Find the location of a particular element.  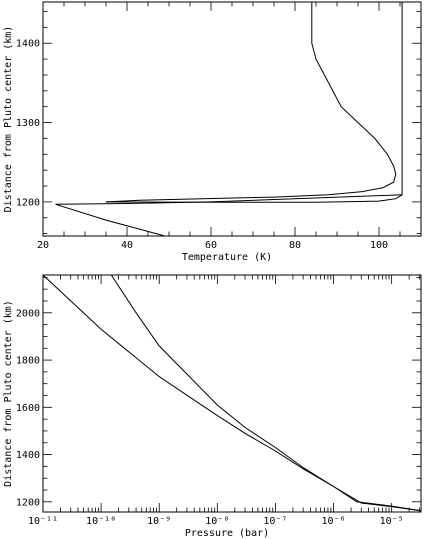

x-tick-label: 100 is located at coordinates (379, 245).